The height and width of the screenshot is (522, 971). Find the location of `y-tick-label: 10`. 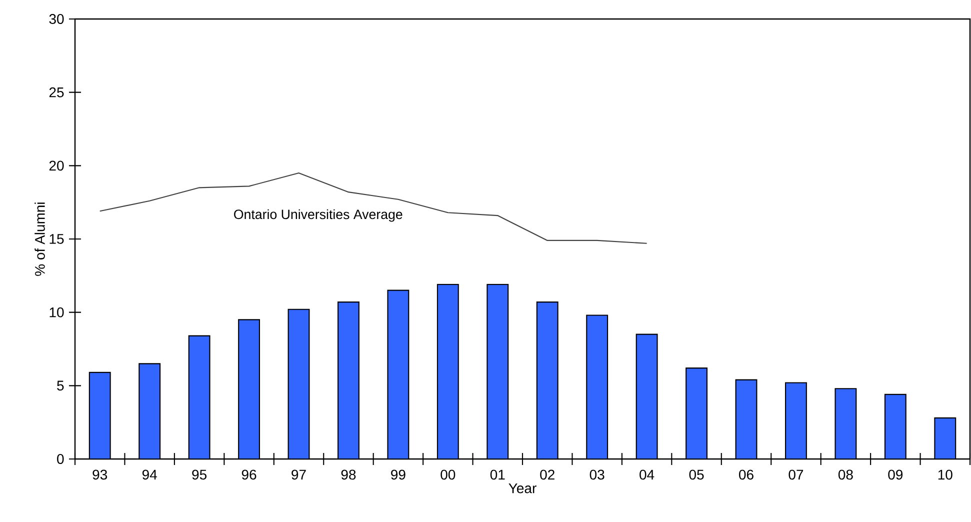

y-tick-label: 10 is located at coordinates (57, 312).